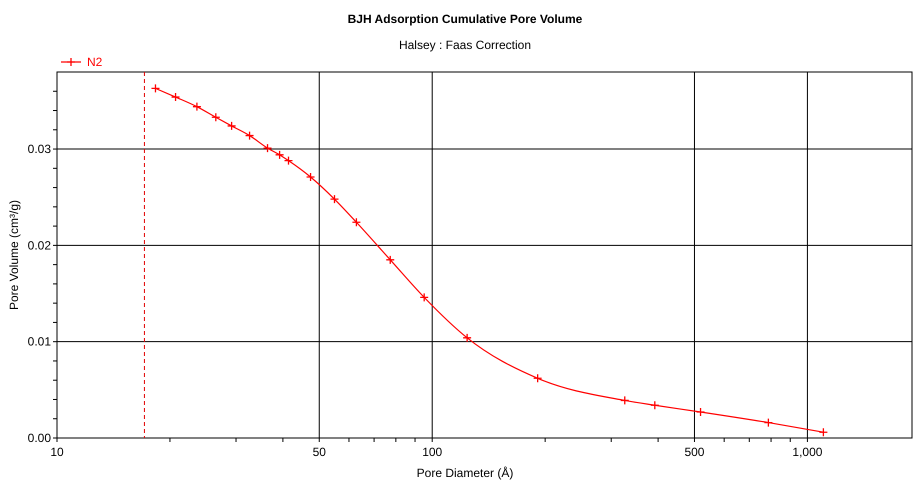 This screenshot has width=913, height=483. Describe the element at coordinates (319, 452) in the screenshot. I see `x-tick-label: 50` at that location.